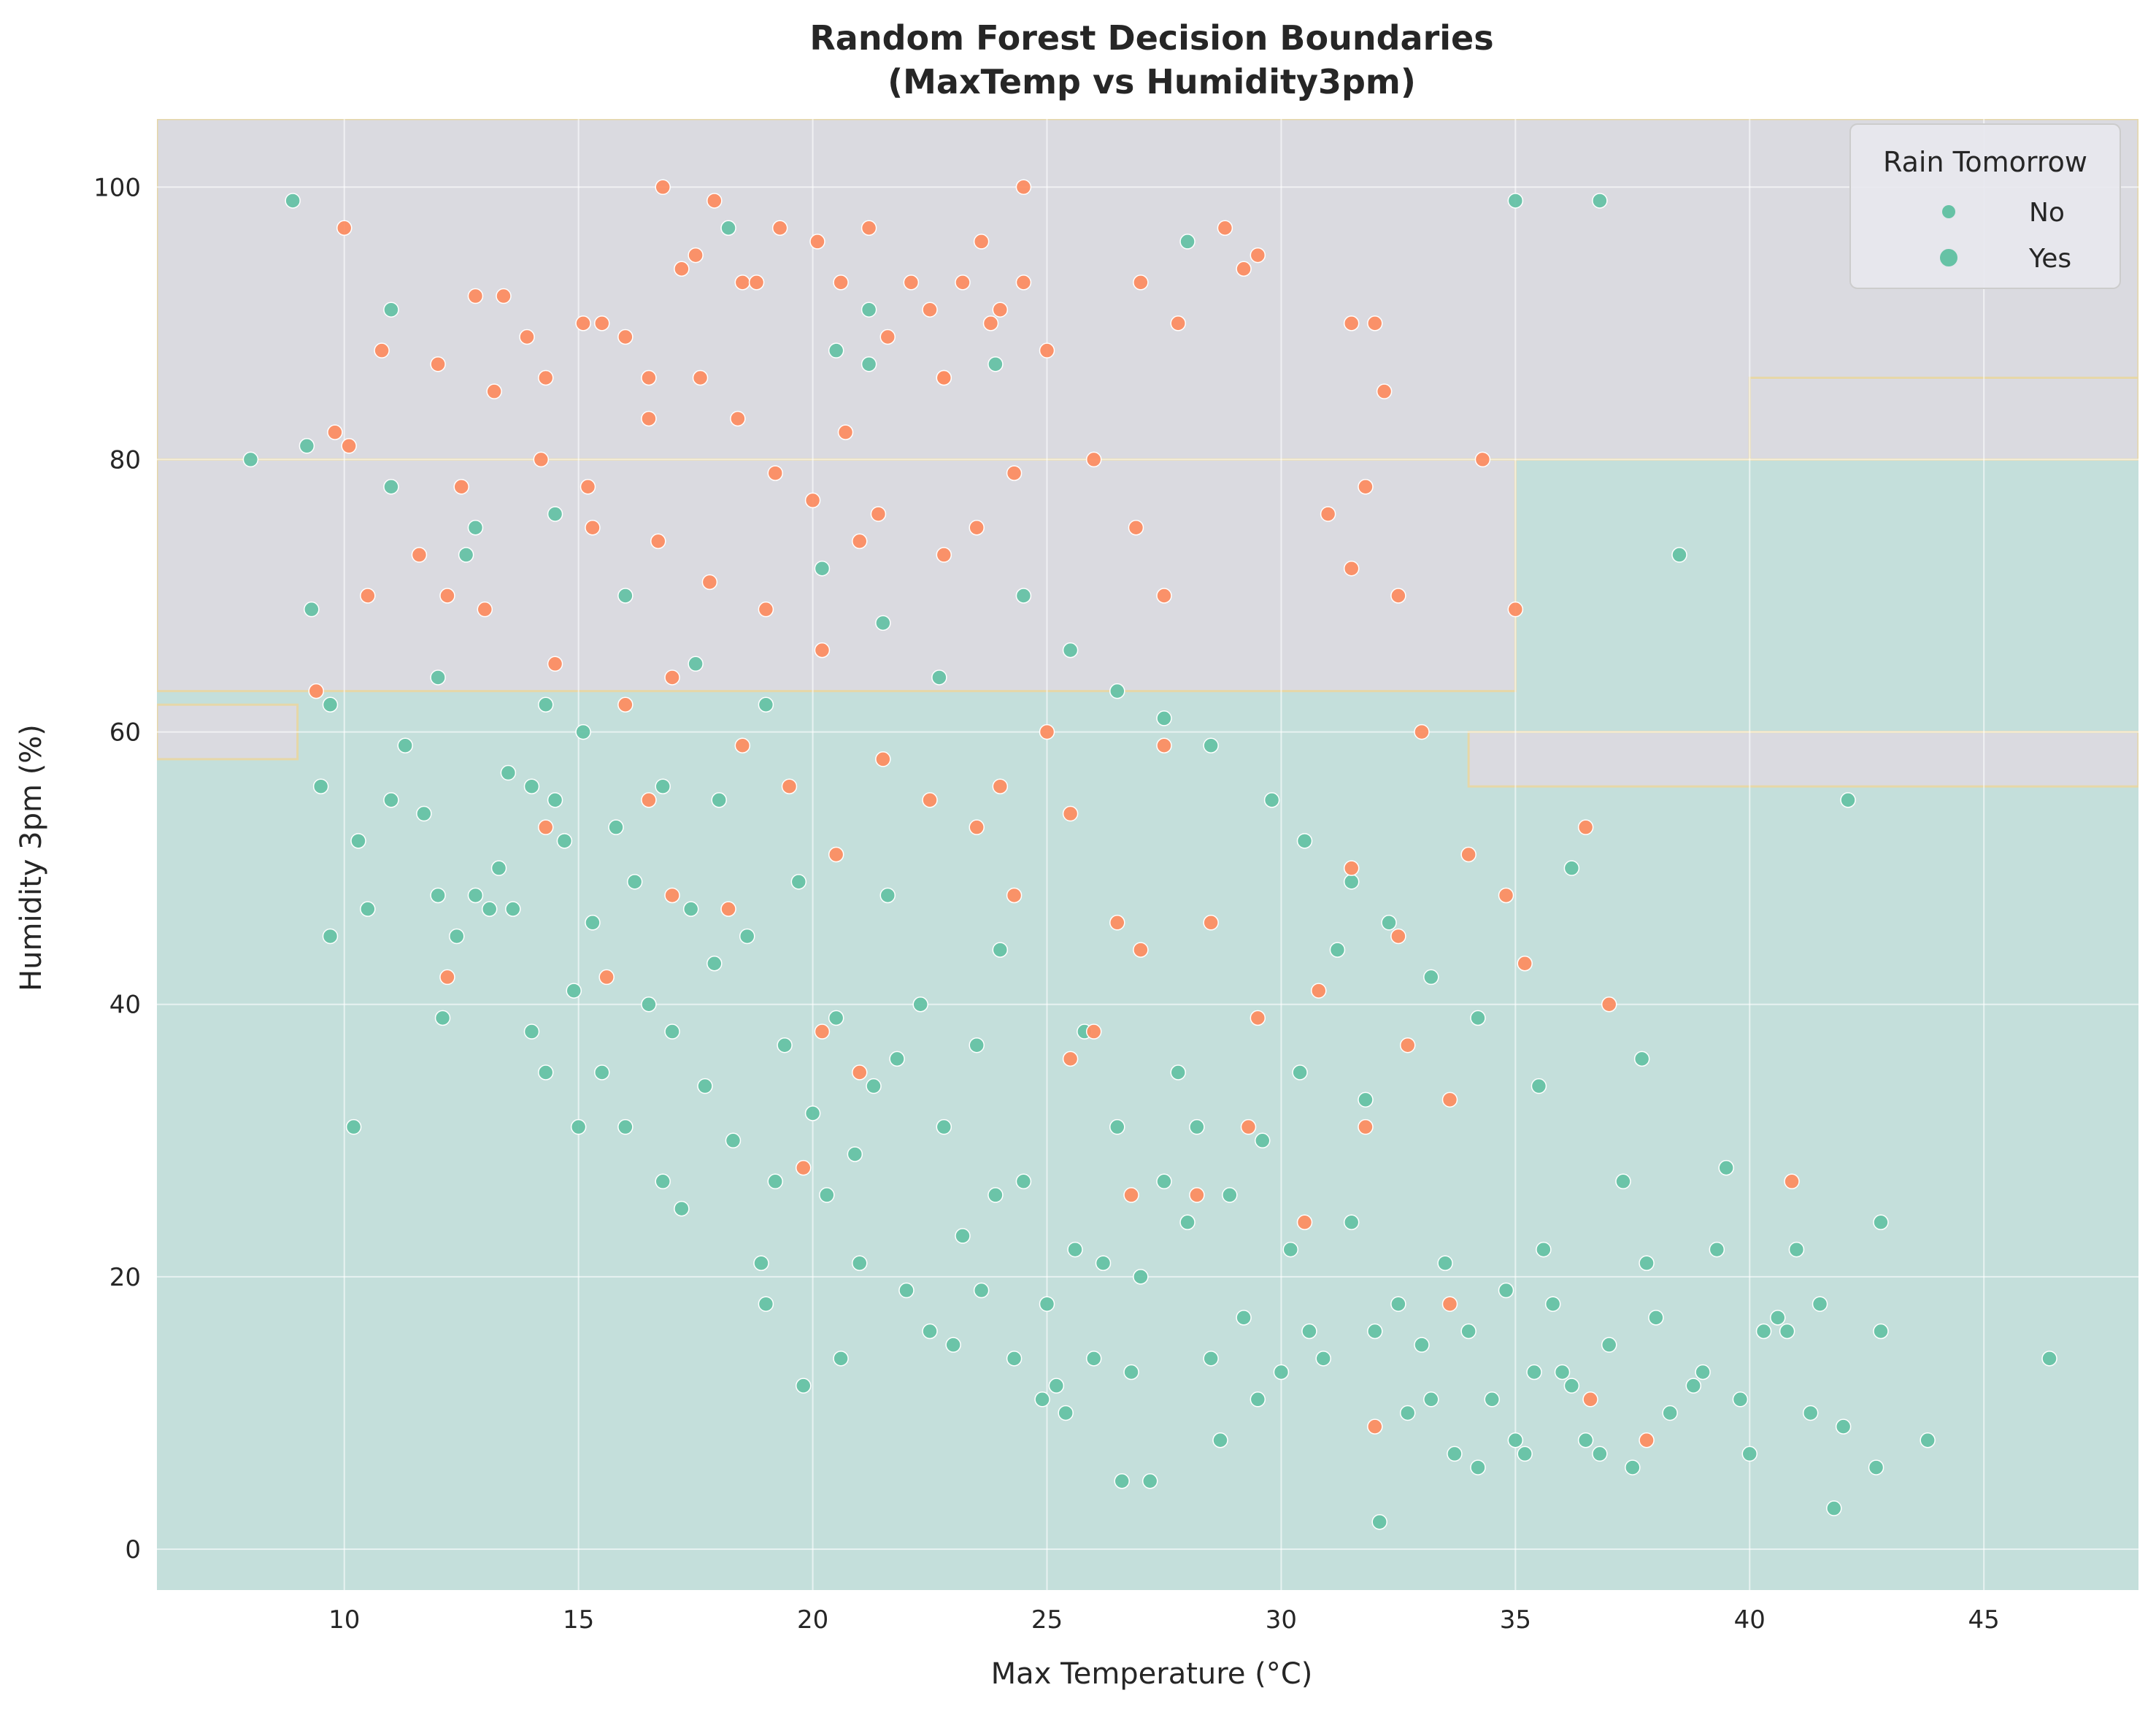 Image resolution: width=2156 pixels, height=1720 pixels. Describe the element at coordinates (133, 1549) in the screenshot. I see `y-tick-label: 0` at that location.